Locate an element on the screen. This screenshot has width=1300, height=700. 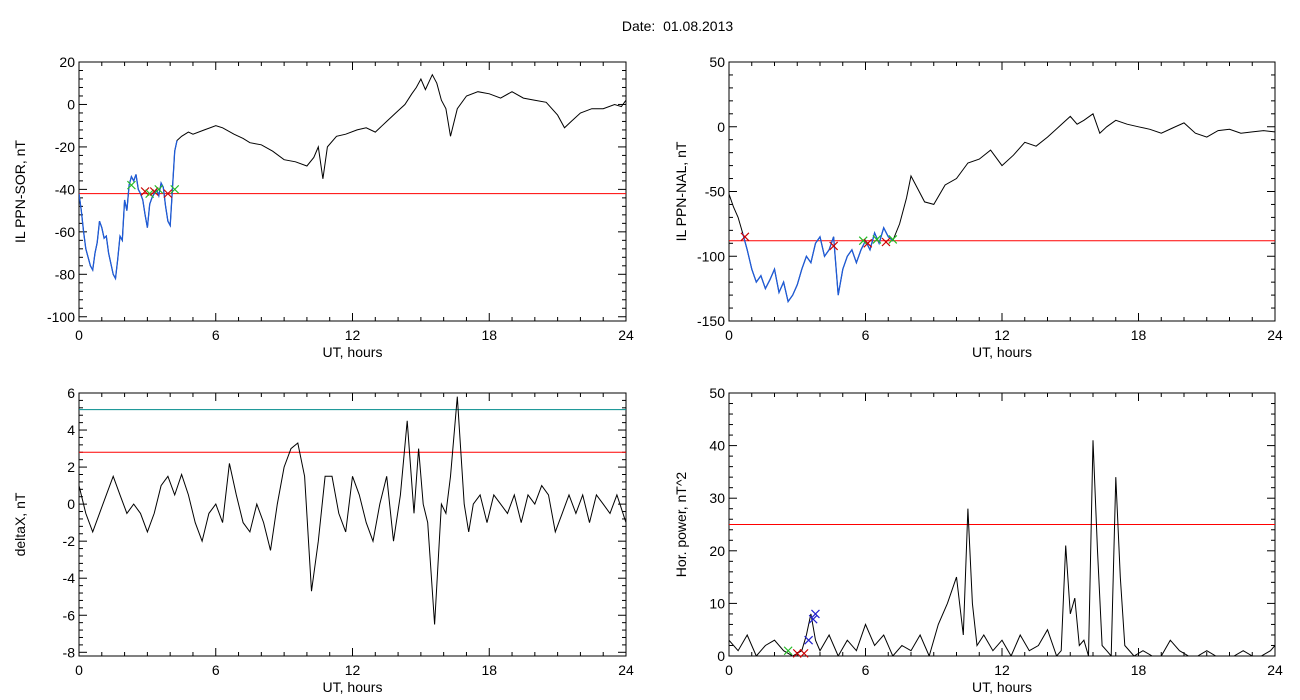
y-tick-label: -150 is located at coordinates (711, 321).